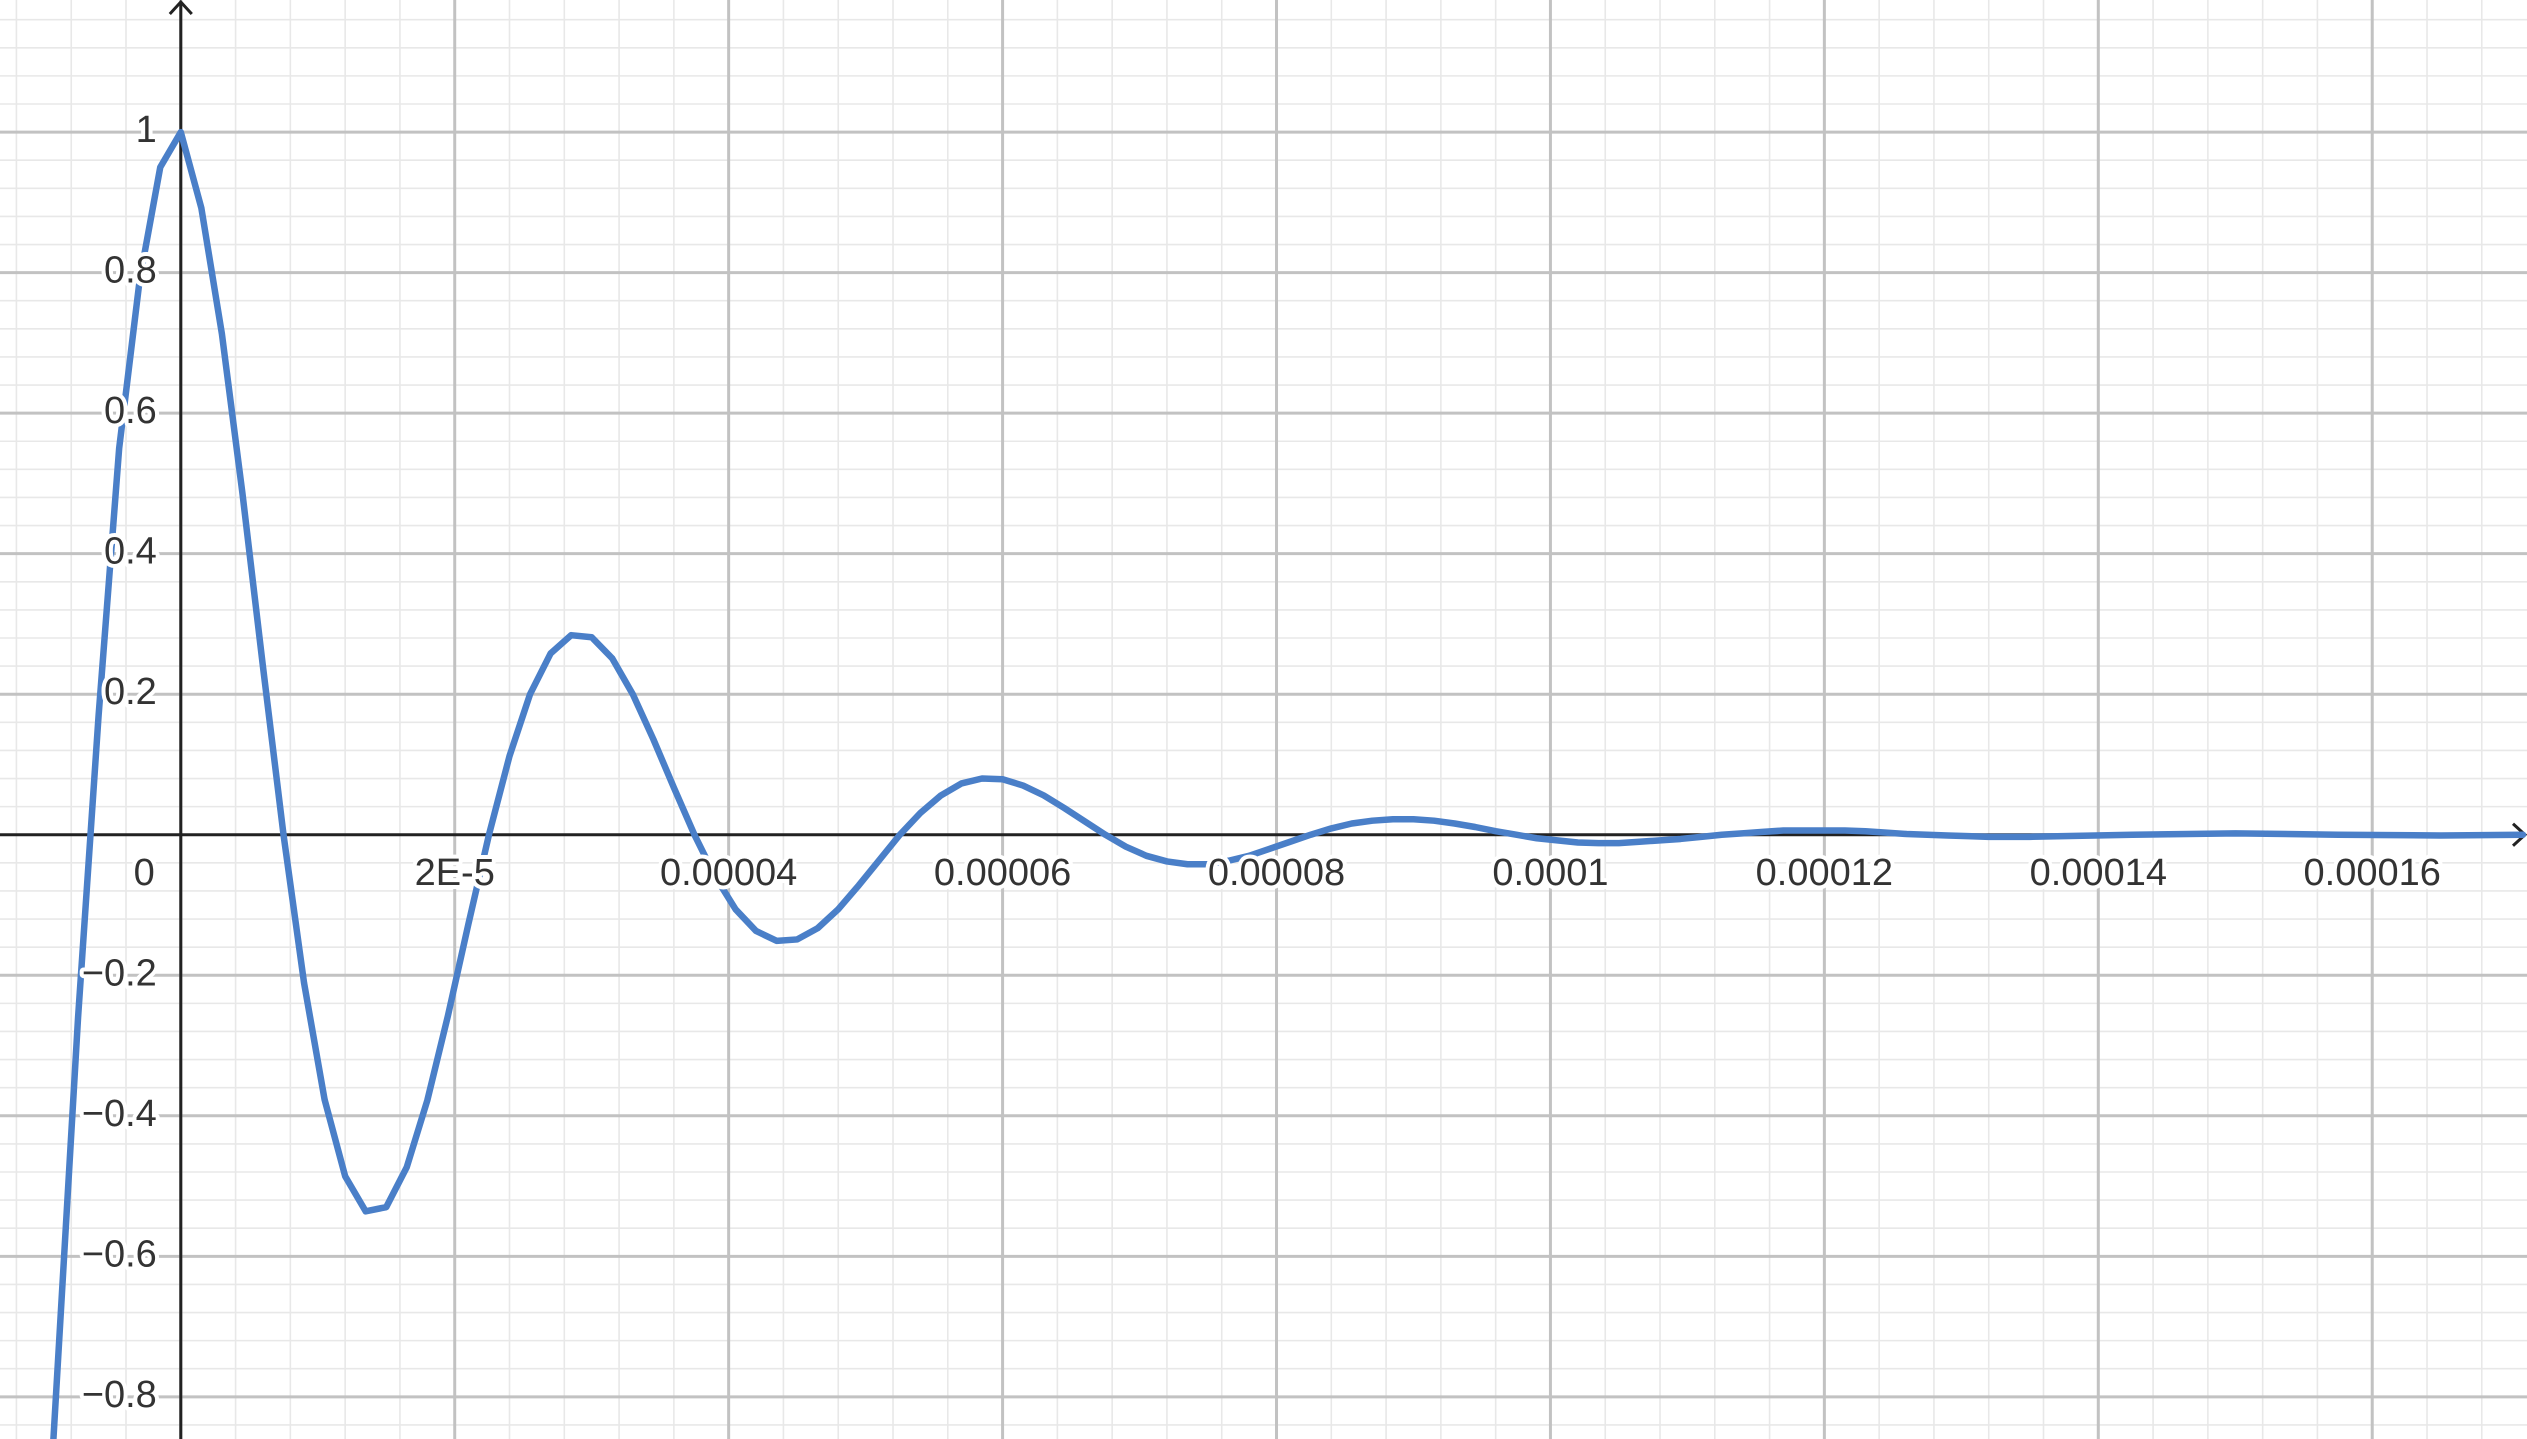 The height and width of the screenshot is (1439, 2527). Describe the element at coordinates (119, 973) in the screenshot. I see `y-tick-label: −0.2` at that location.